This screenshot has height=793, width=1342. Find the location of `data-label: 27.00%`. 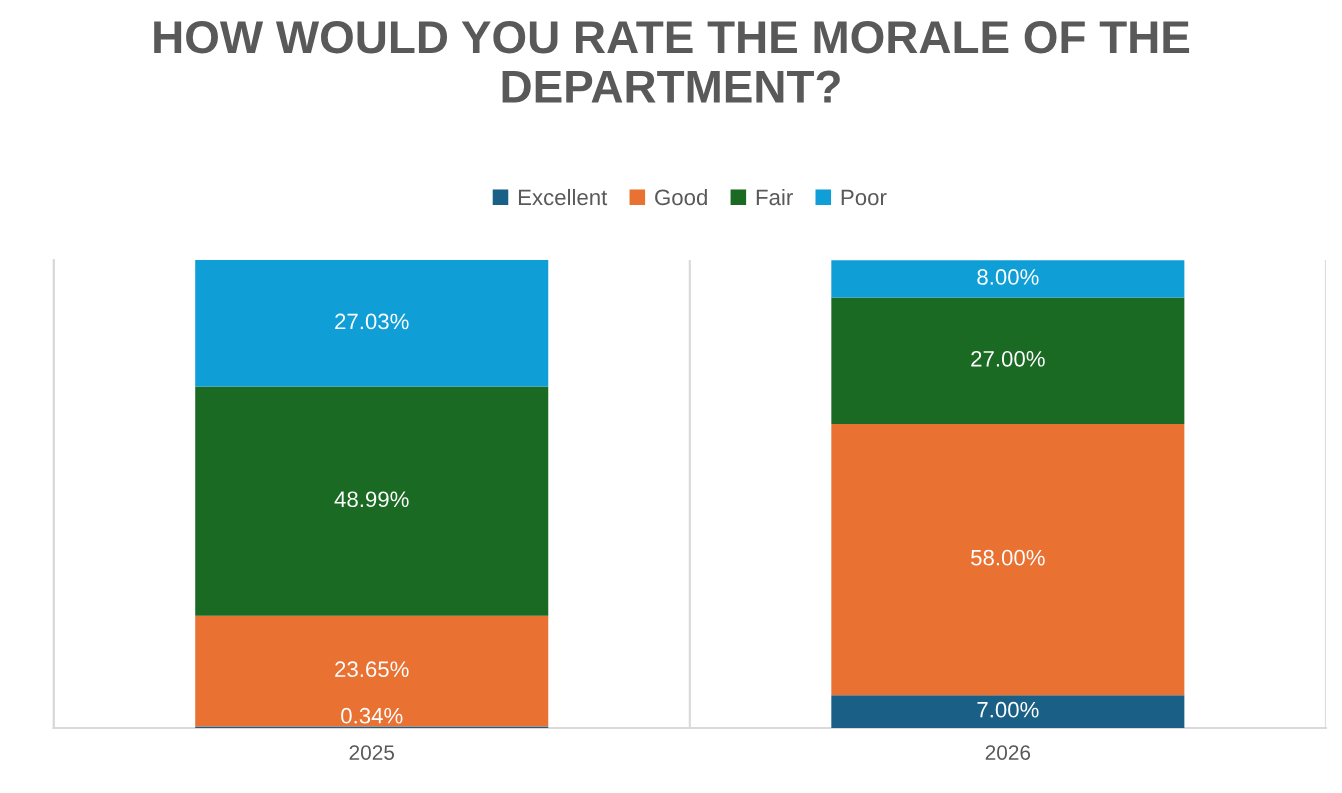

data-label: 27.00% is located at coordinates (1008, 358).